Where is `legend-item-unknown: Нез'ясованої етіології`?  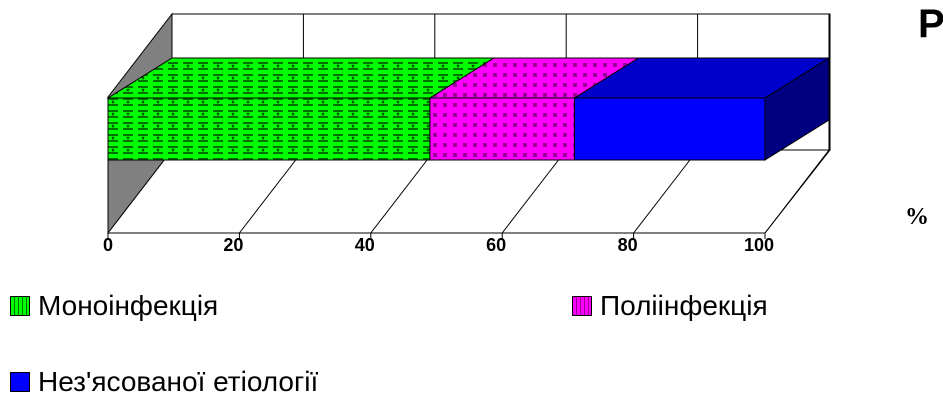
legend-item-unknown: Нез'ясованої етіології is located at coordinates (164, 382).